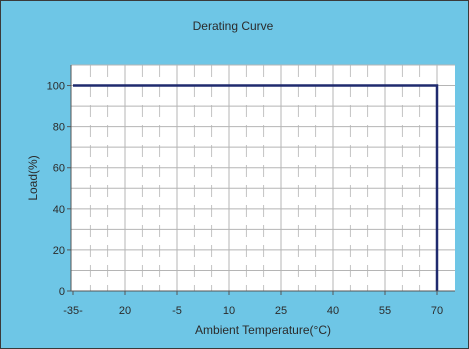 The image size is (469, 349). I want to click on x-tick-label: 40, so click(333, 311).